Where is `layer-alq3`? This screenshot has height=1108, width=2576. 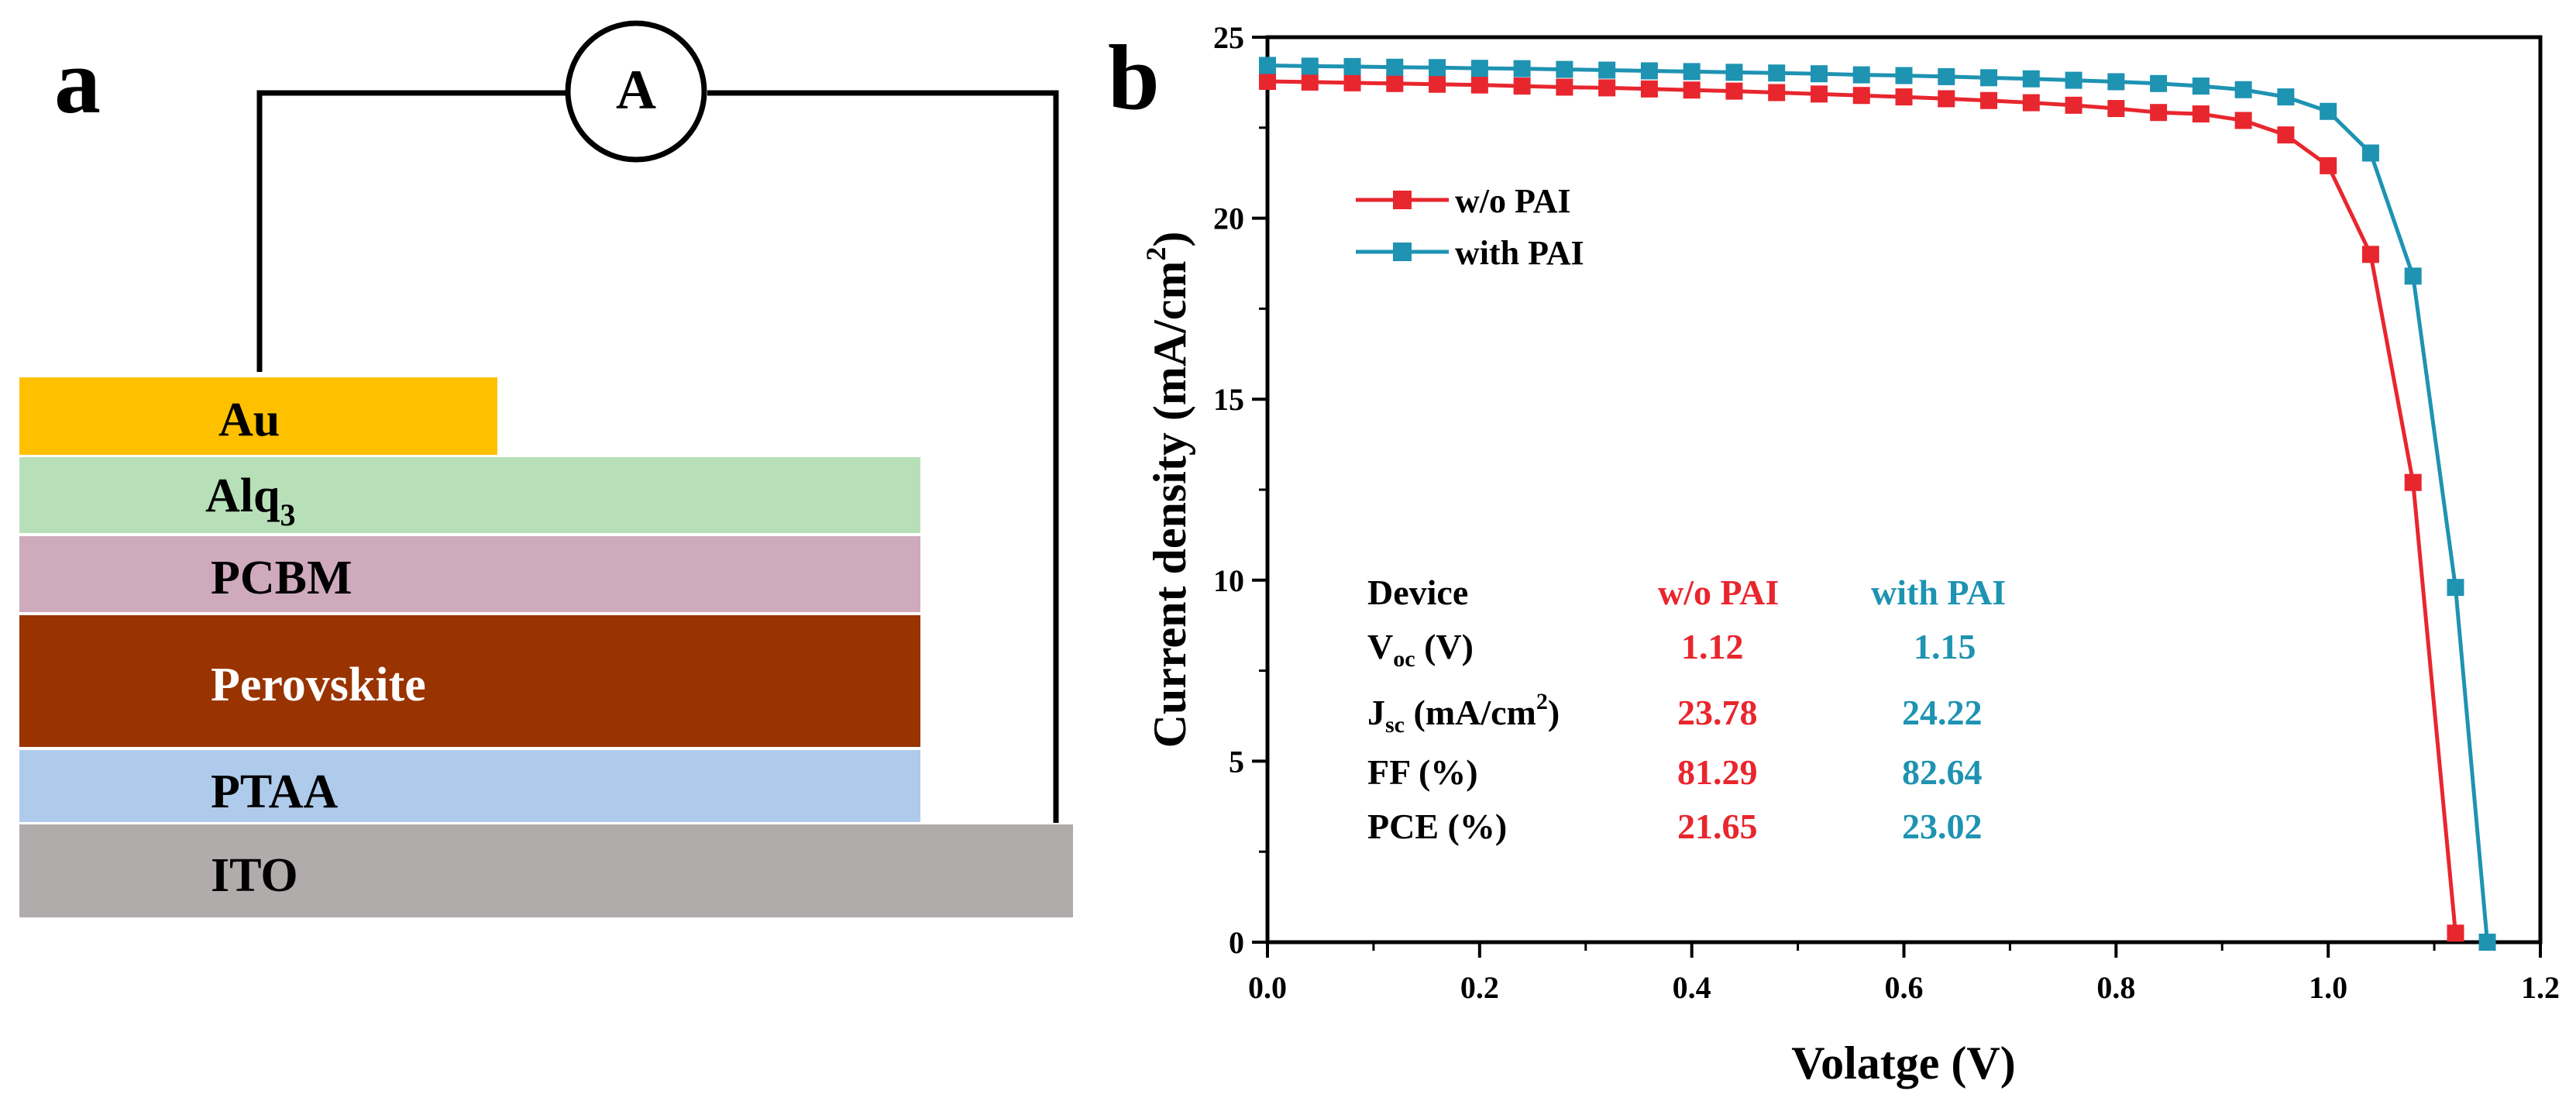
layer-alq3 is located at coordinates (469, 495).